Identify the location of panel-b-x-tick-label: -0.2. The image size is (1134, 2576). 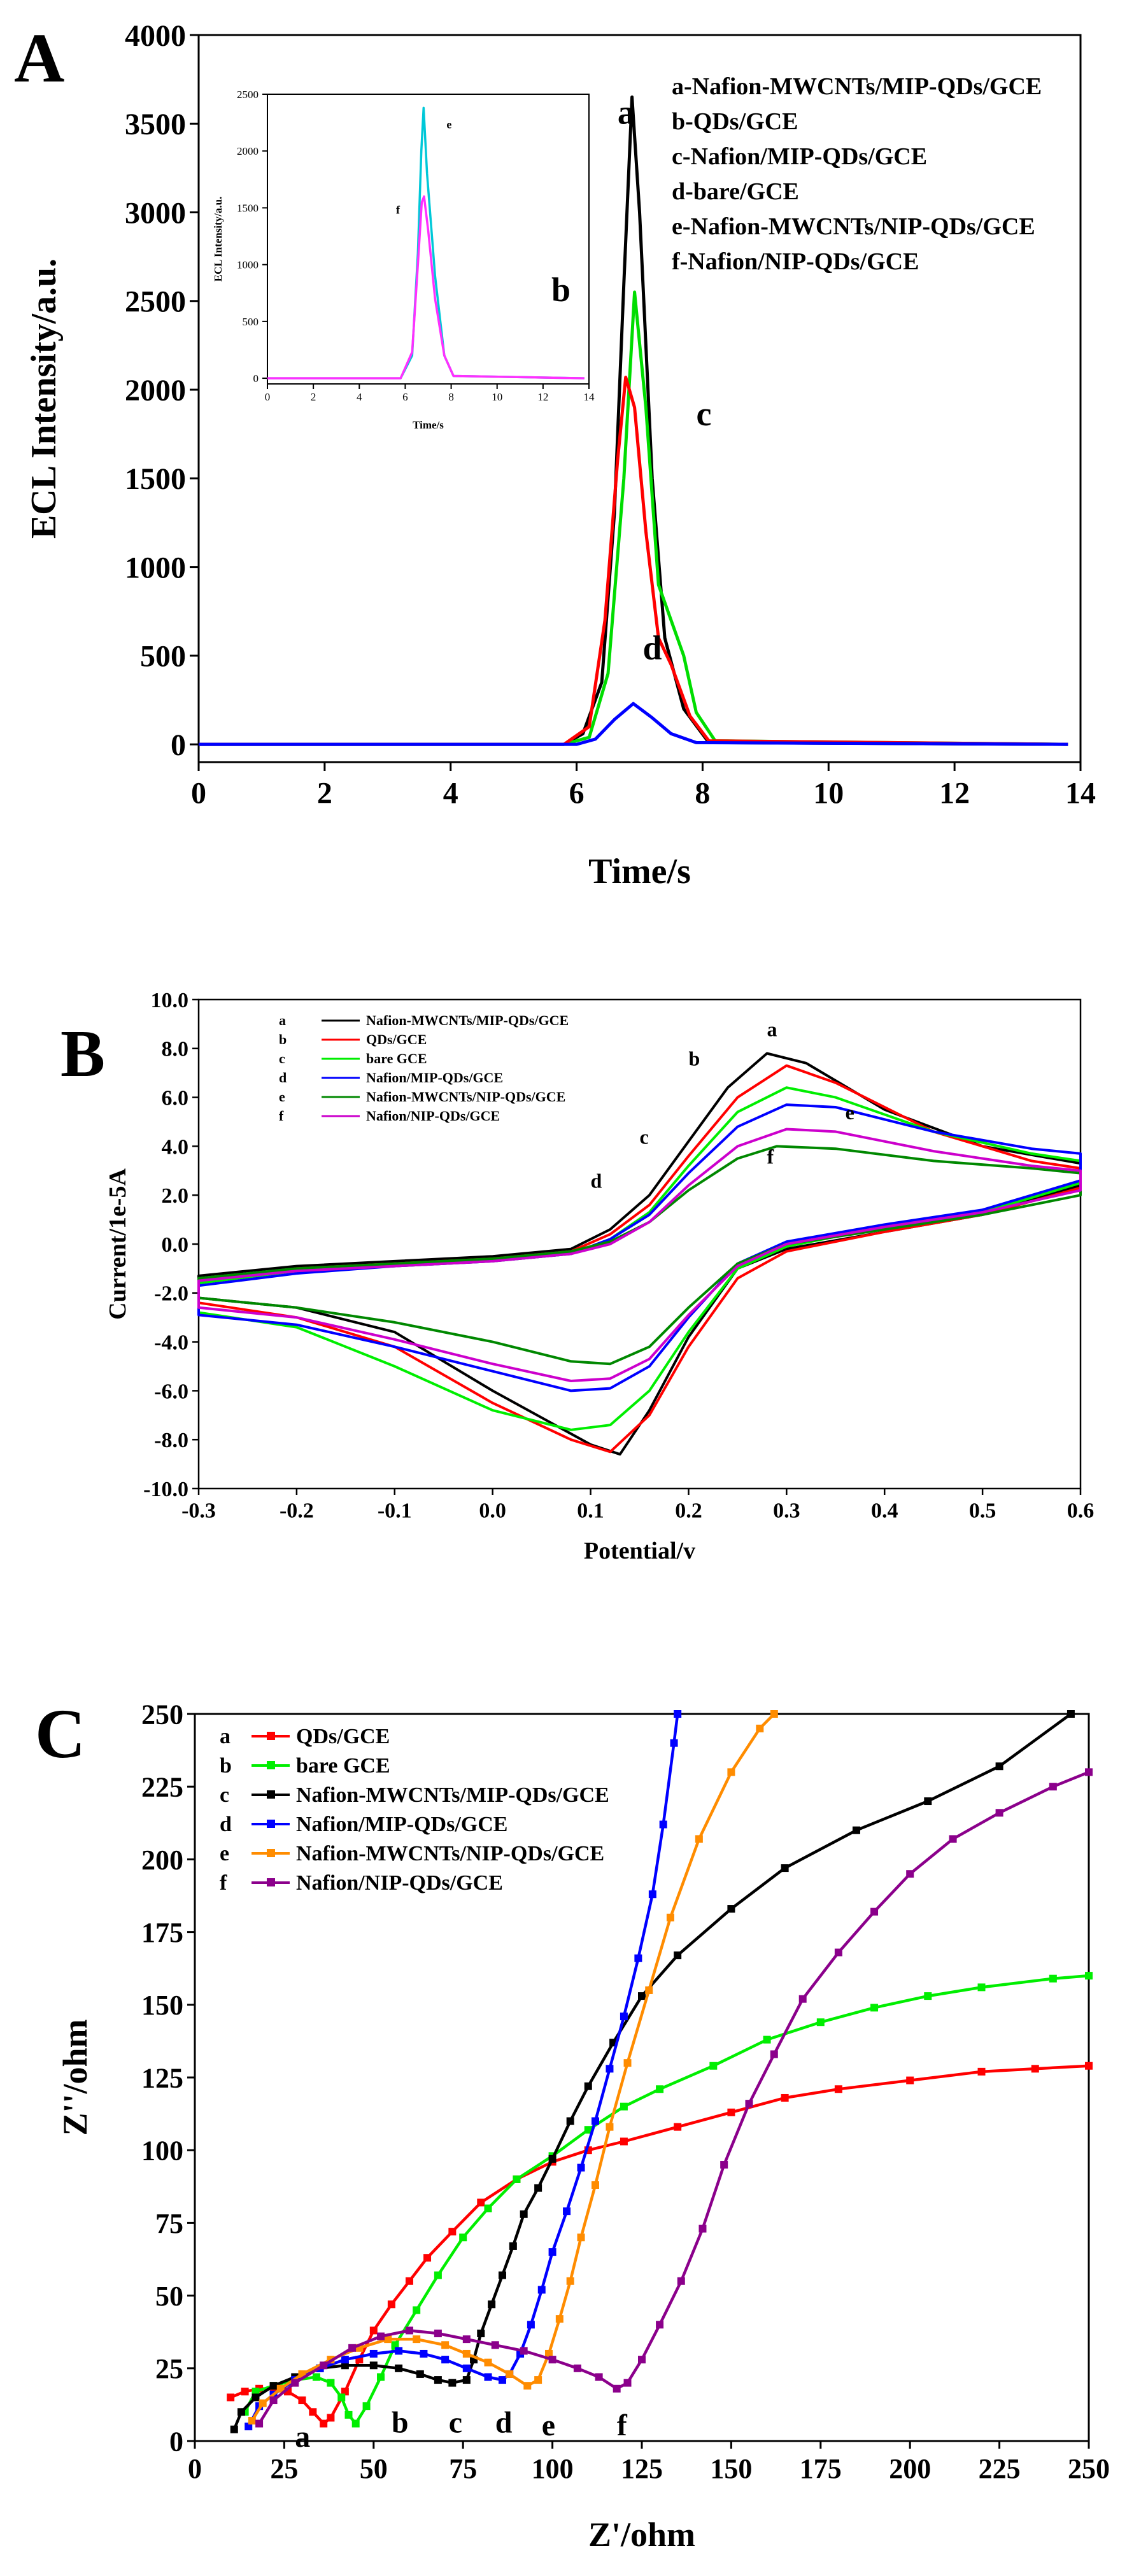
(297, 1511).